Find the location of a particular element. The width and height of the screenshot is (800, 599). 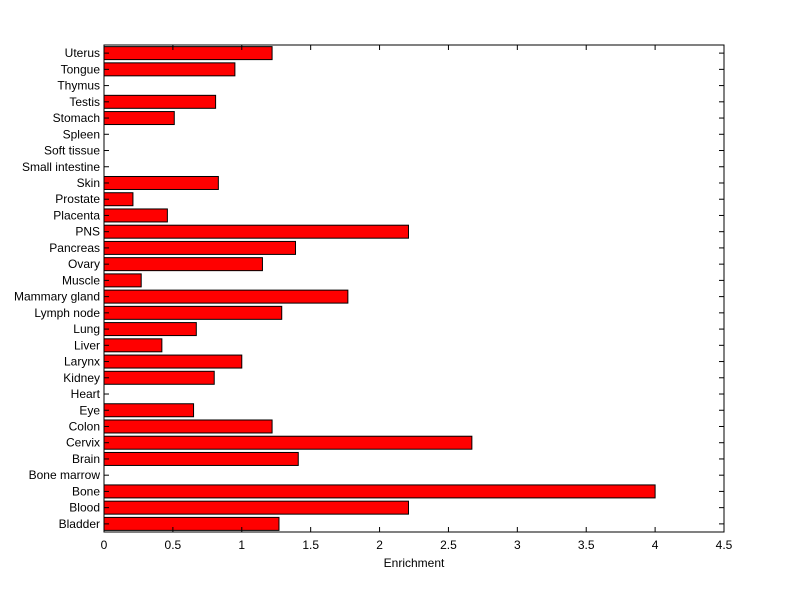

y-tick-label: Uterus is located at coordinates (82, 53).